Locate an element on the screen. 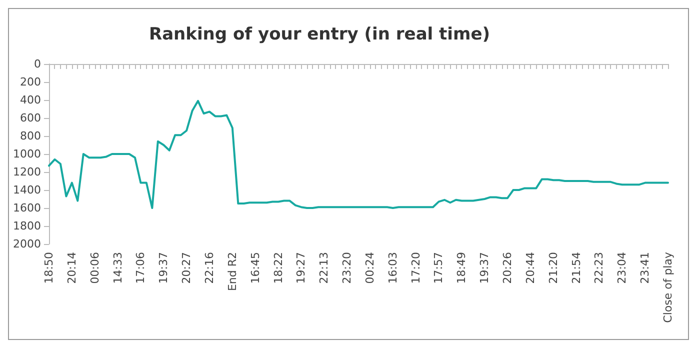 The height and width of the screenshot is (350, 699). x-tick-label: 23:41 is located at coordinates (645, 268).